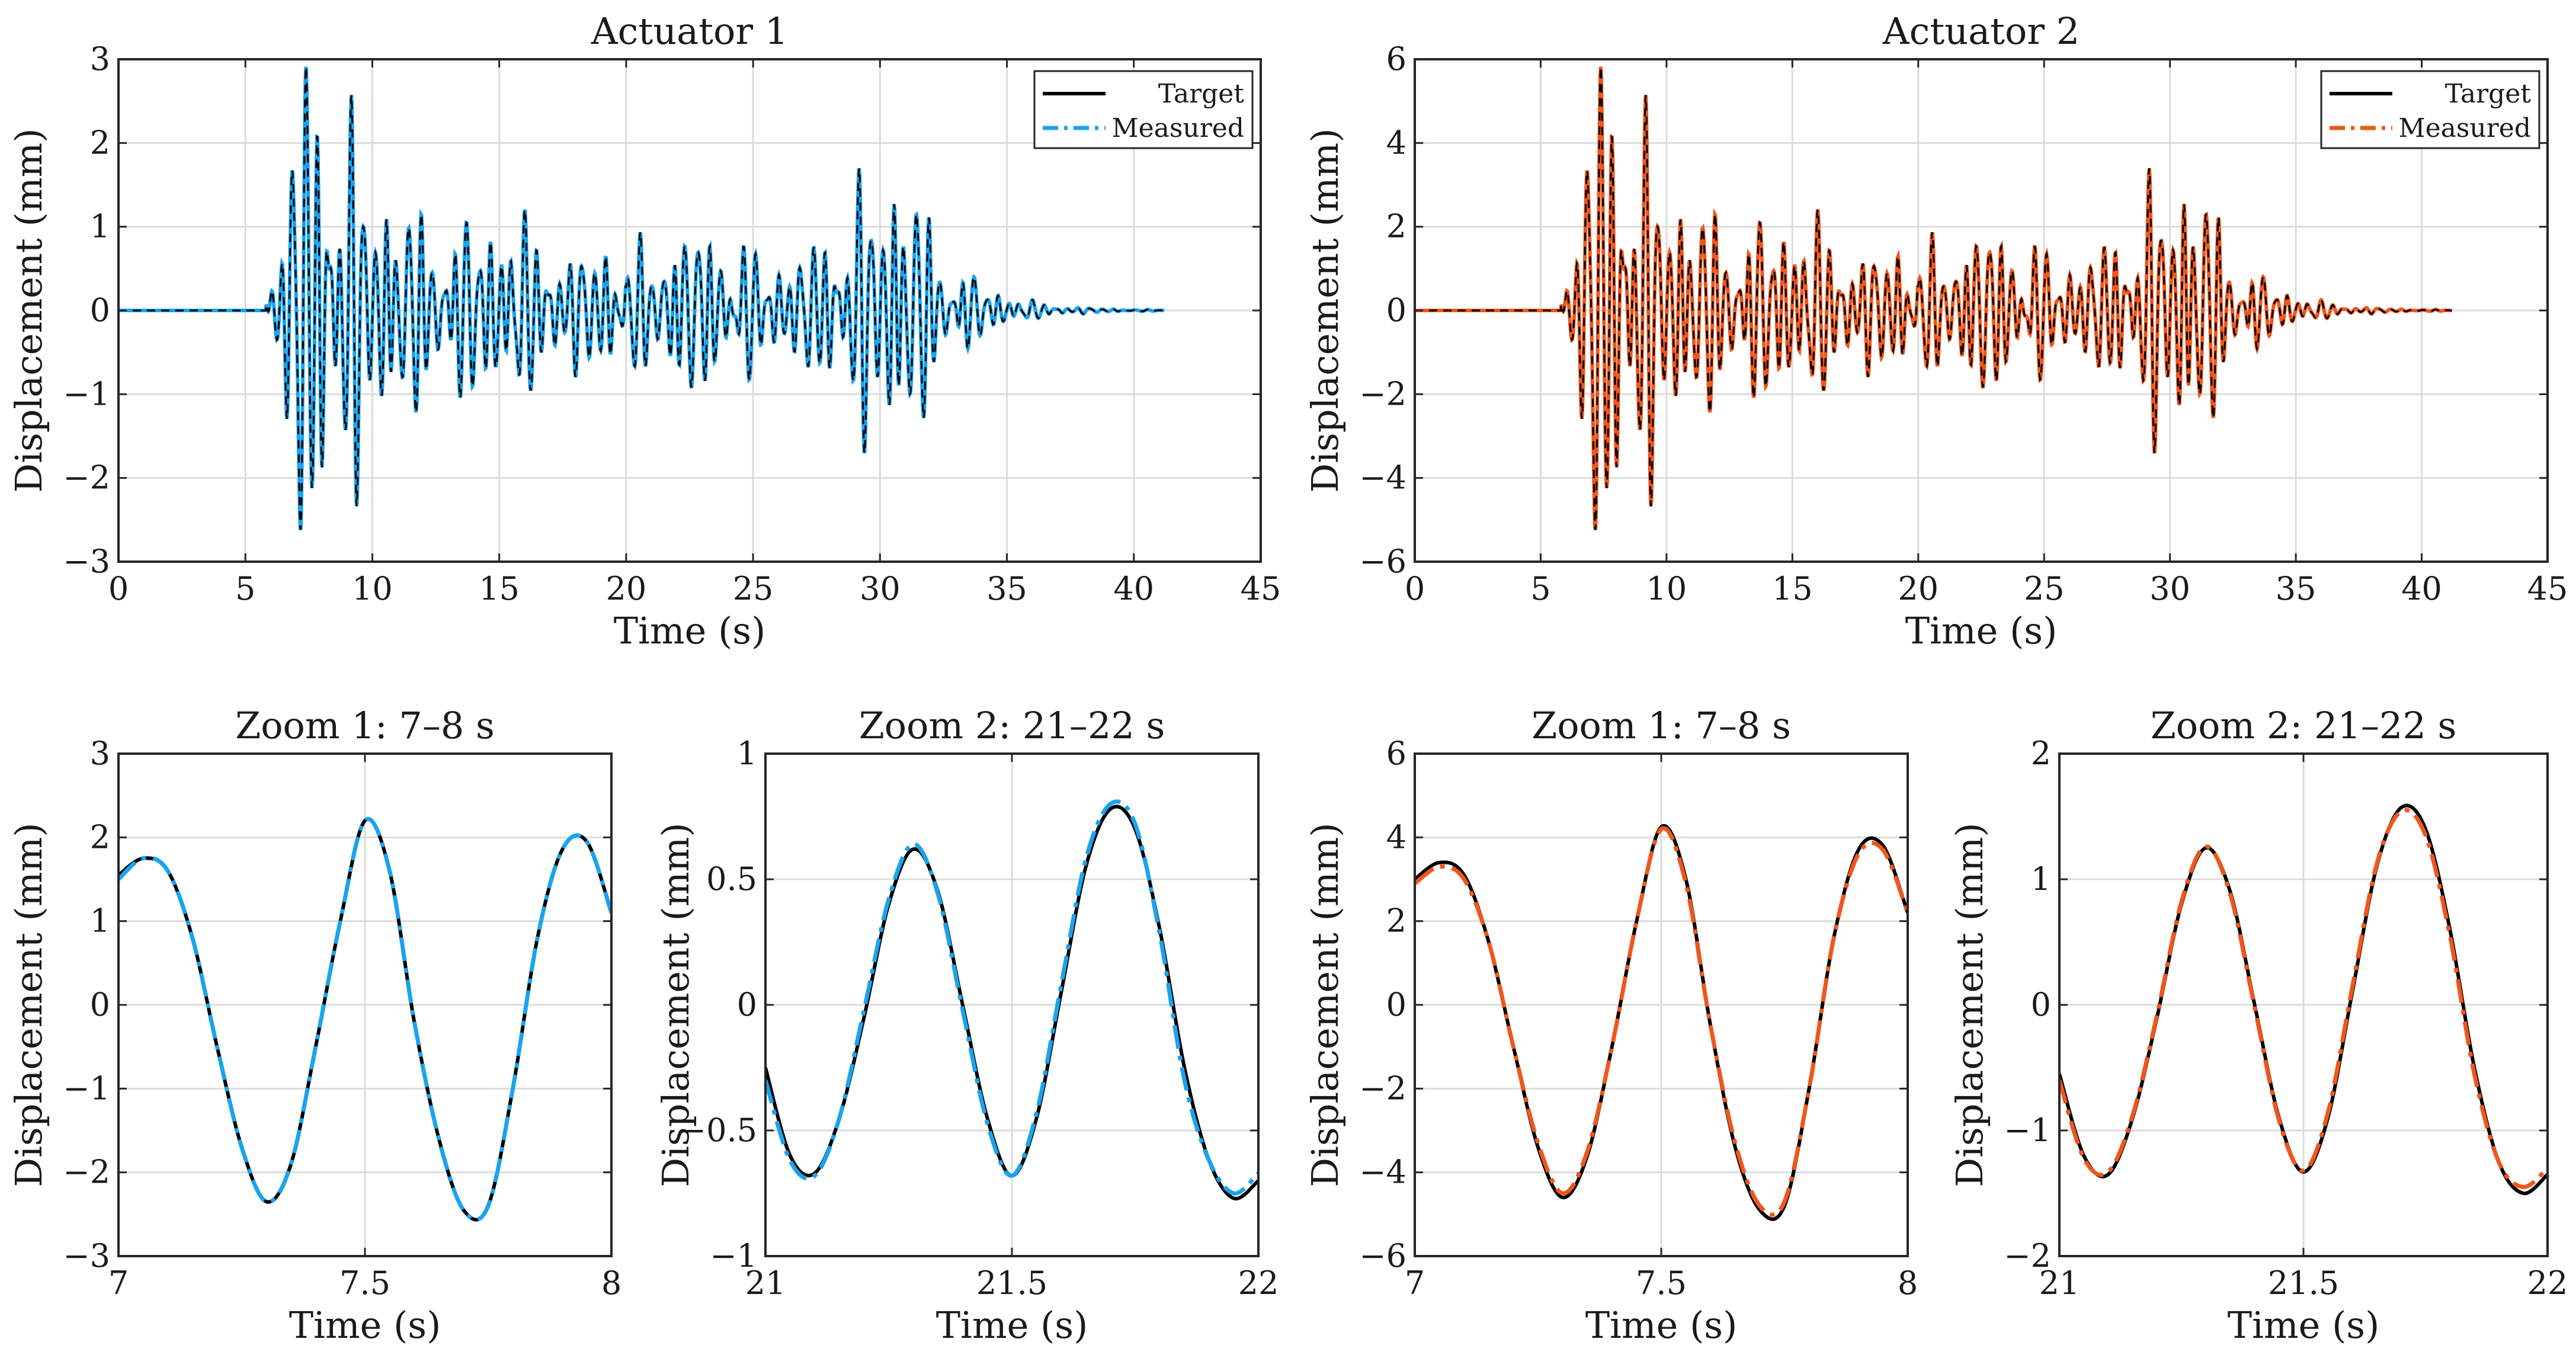 The height and width of the screenshot is (1358, 2576). Describe the element at coordinates (365, 725) in the screenshot. I see `chart-title: Zoom 1: 7–8 s` at that location.